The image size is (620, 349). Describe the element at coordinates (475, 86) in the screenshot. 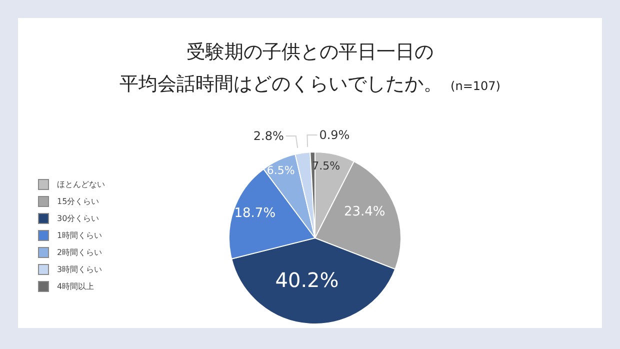

I see `text: (n=107)` at that location.